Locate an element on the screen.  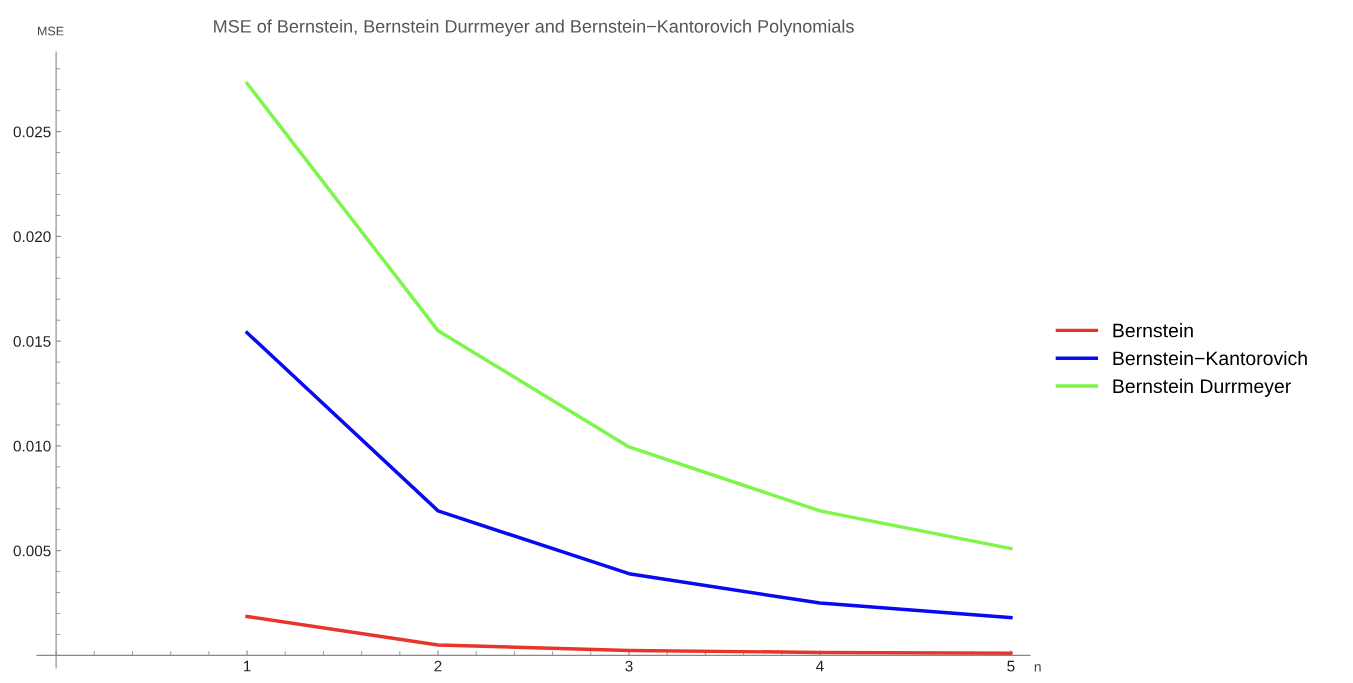
x-tick-label: 5 is located at coordinates (1011, 666).